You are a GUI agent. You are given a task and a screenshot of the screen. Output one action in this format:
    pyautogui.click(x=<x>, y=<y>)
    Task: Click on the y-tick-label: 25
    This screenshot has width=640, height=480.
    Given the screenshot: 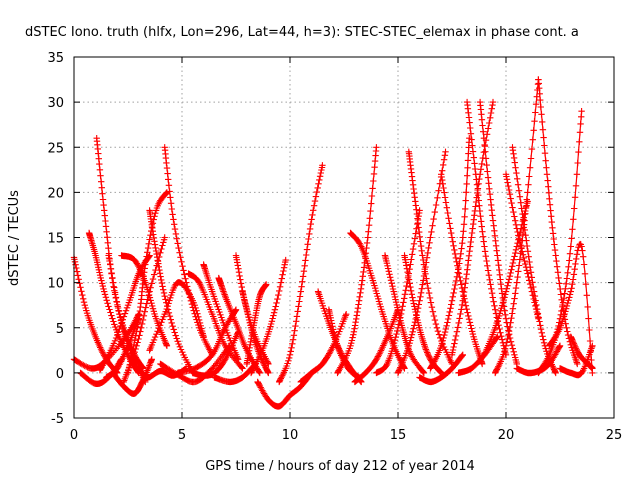 What is the action you would take?
    pyautogui.click(x=55, y=148)
    